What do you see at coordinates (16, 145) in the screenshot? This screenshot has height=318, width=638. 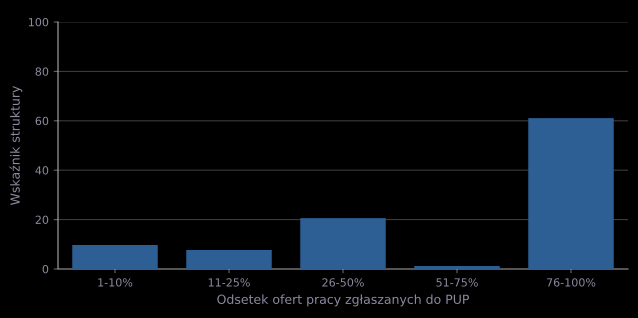 I see `y-axis-title: Wskaźnik struktury` at bounding box center [16, 145].